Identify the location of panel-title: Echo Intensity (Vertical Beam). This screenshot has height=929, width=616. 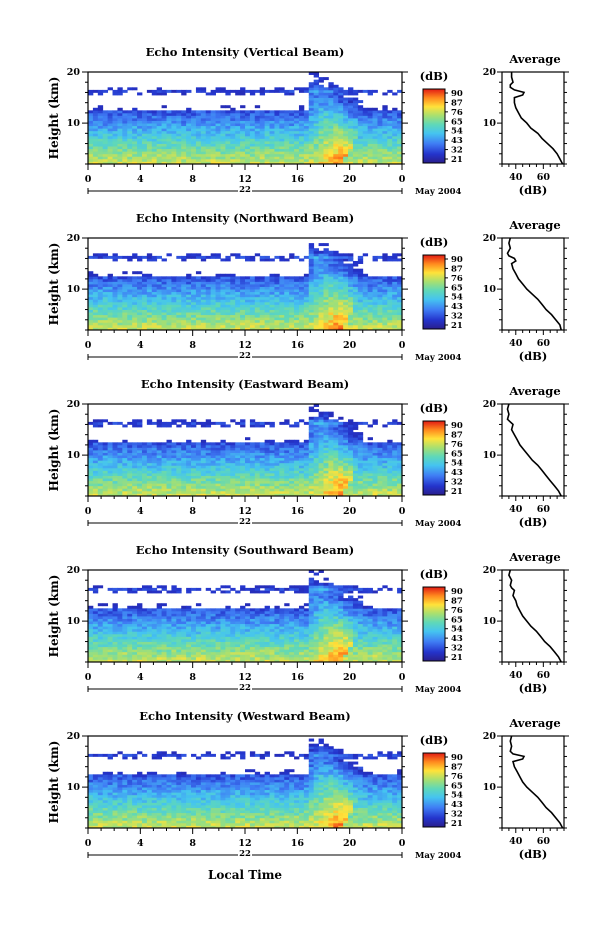
(245, 52).